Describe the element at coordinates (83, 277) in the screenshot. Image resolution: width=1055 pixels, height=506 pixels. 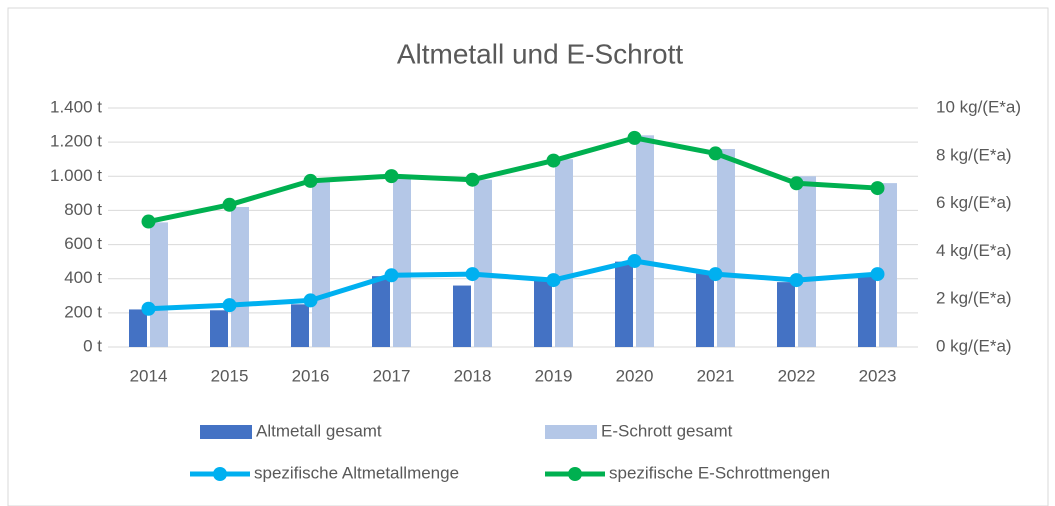
I see `y-tick-label: 400 t` at that location.